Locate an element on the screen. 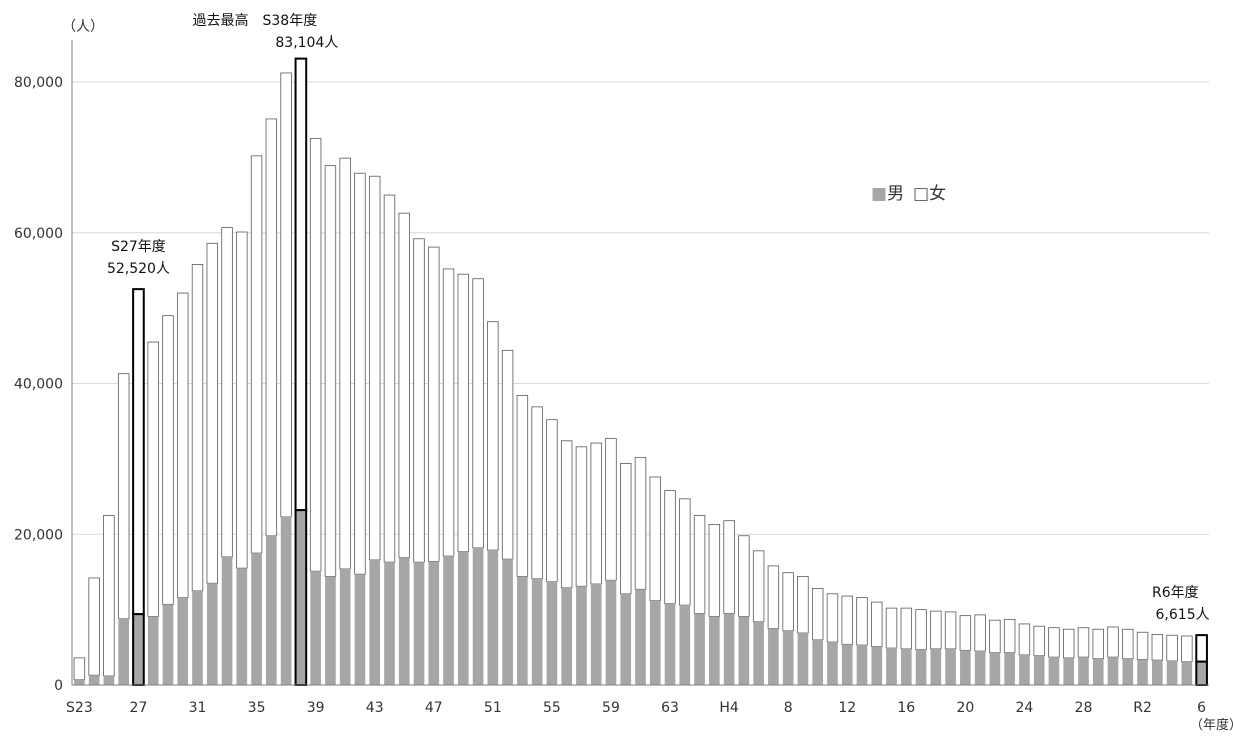 The width and height of the screenshot is (1233, 738). x-tick-label: 47 is located at coordinates (434, 708).